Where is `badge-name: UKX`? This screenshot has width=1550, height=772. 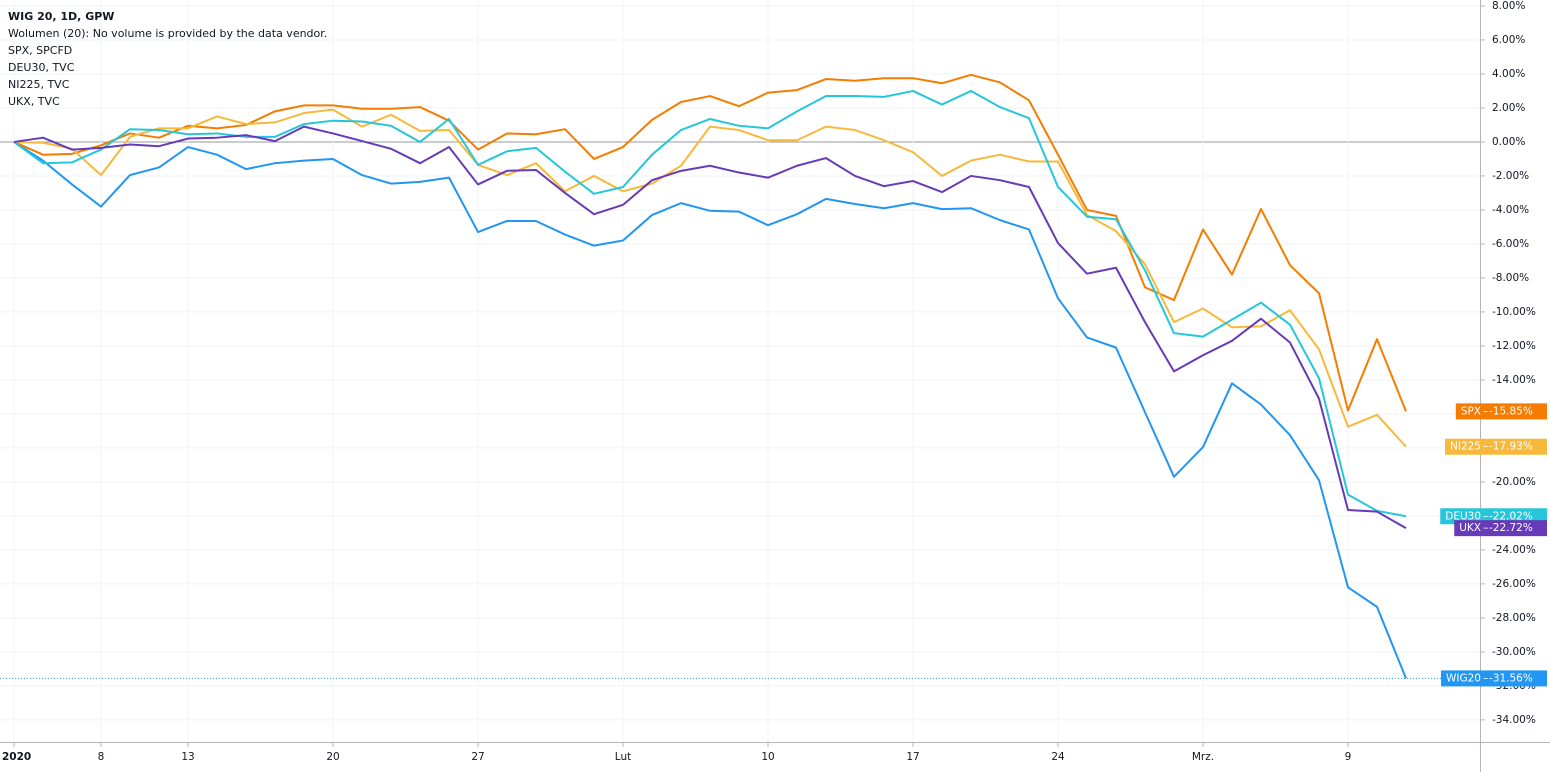 badge-name: UKX is located at coordinates (1470, 528).